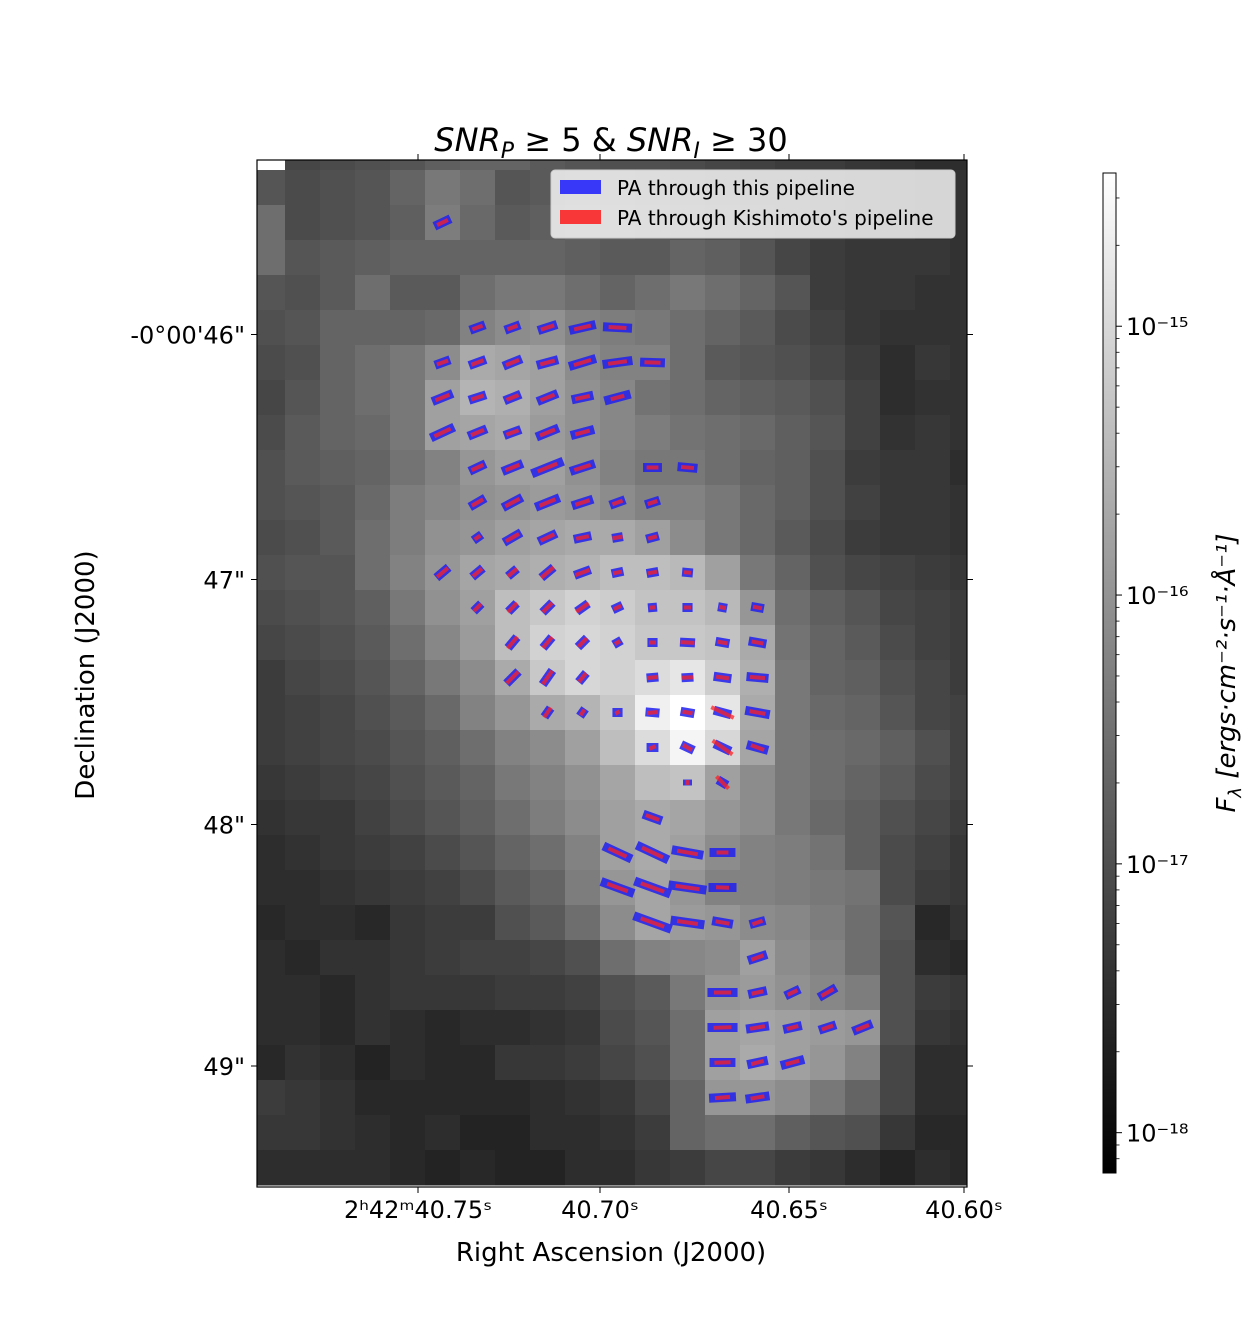  Describe the element at coordinates (1157, 327) in the screenshot. I see `colorbar-tick-label: 10⁻¹⁵` at that location.